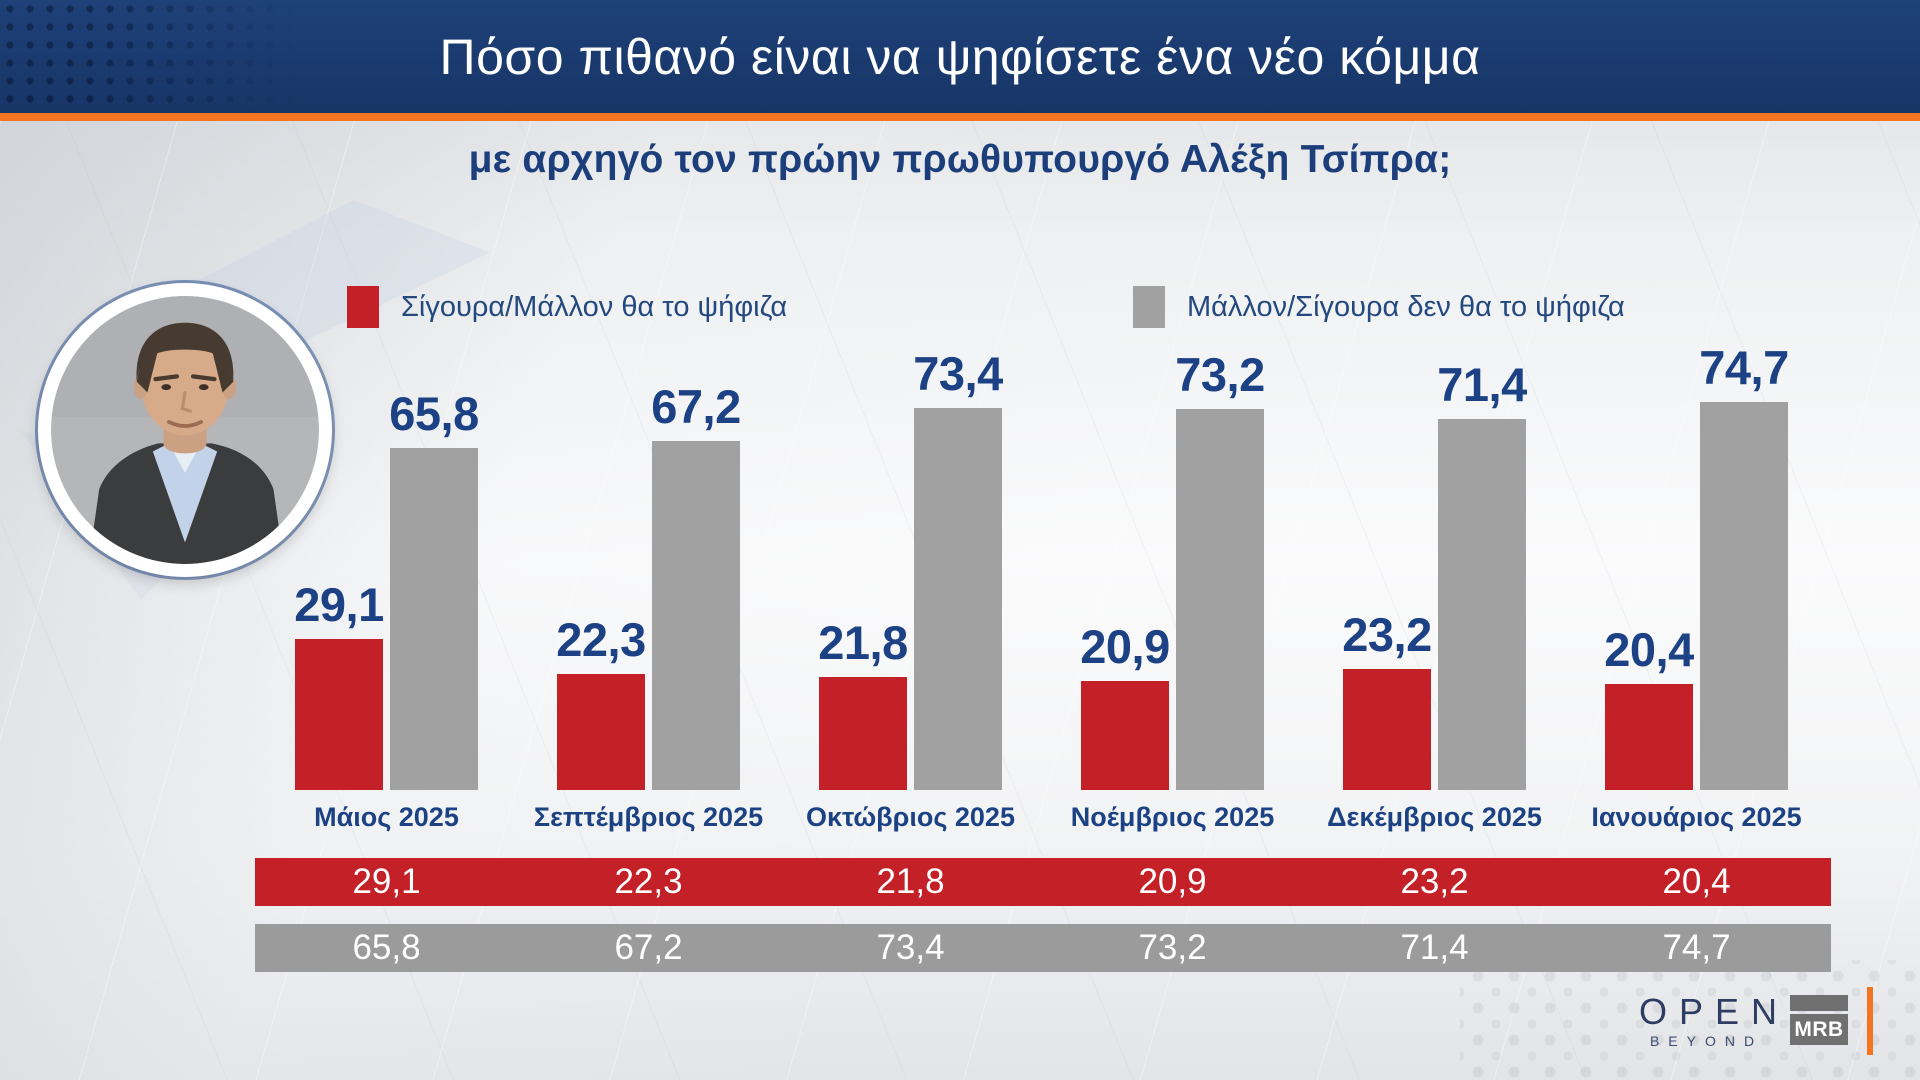 This screenshot has width=1920, height=1080. I want to click on tsipras-photo, so click(185, 430).